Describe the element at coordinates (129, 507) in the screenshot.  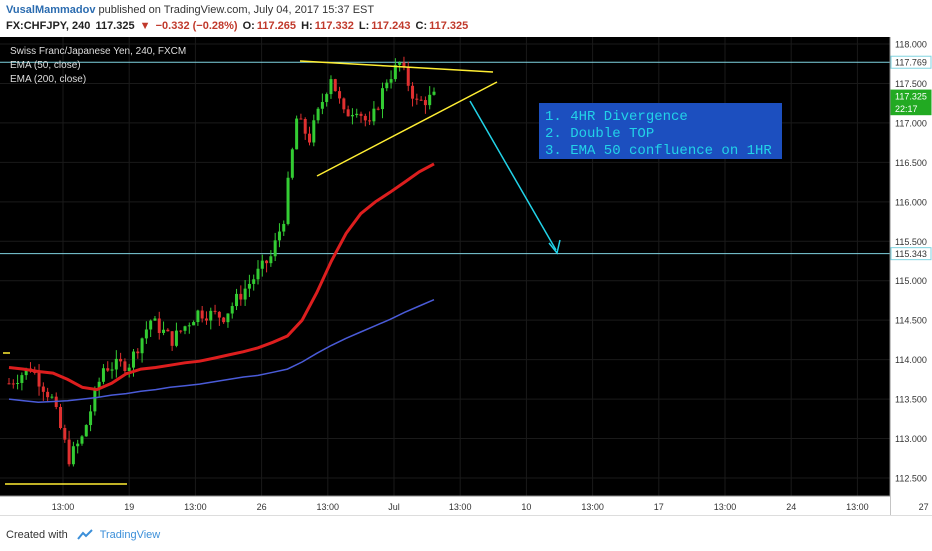
I see `time-tick-label: 19` at that location.